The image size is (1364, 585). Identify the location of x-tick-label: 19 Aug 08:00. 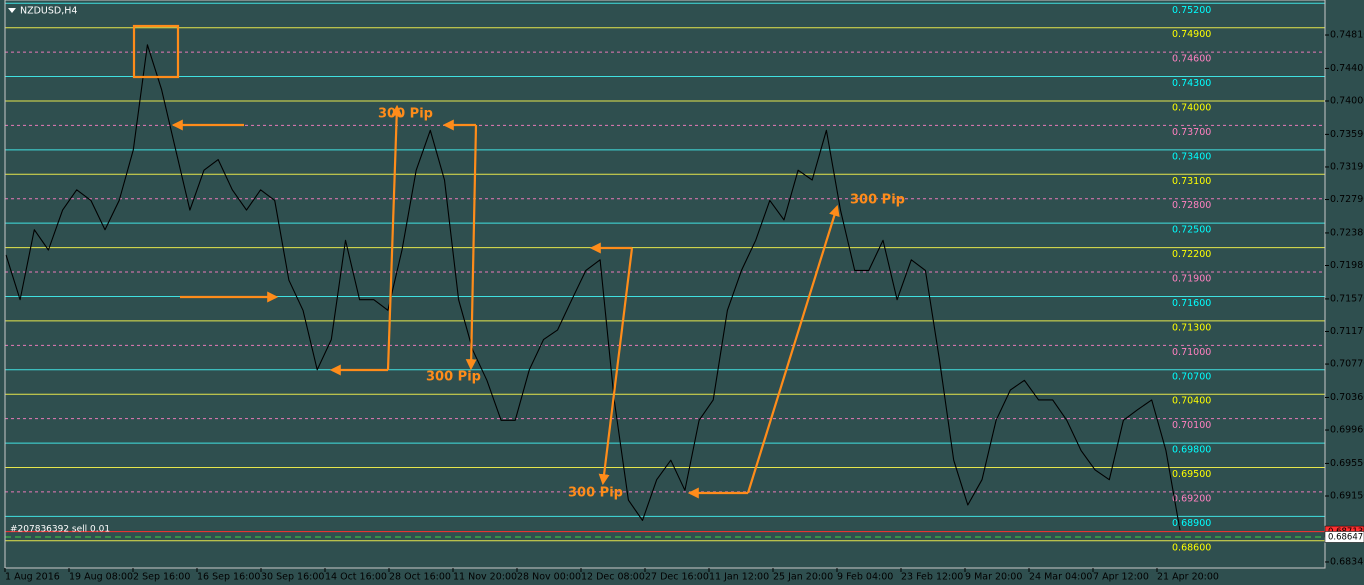
(101, 577).